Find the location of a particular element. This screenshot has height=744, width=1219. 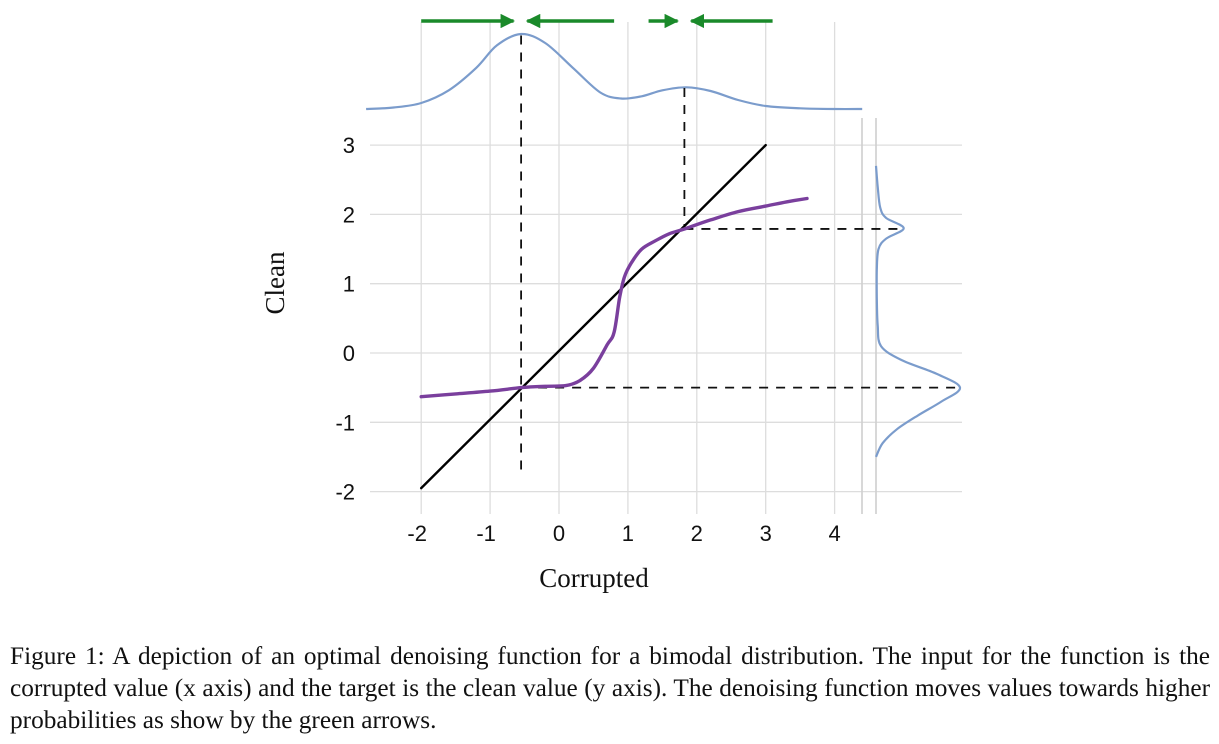

y-marginal-density is located at coordinates (918, 311).